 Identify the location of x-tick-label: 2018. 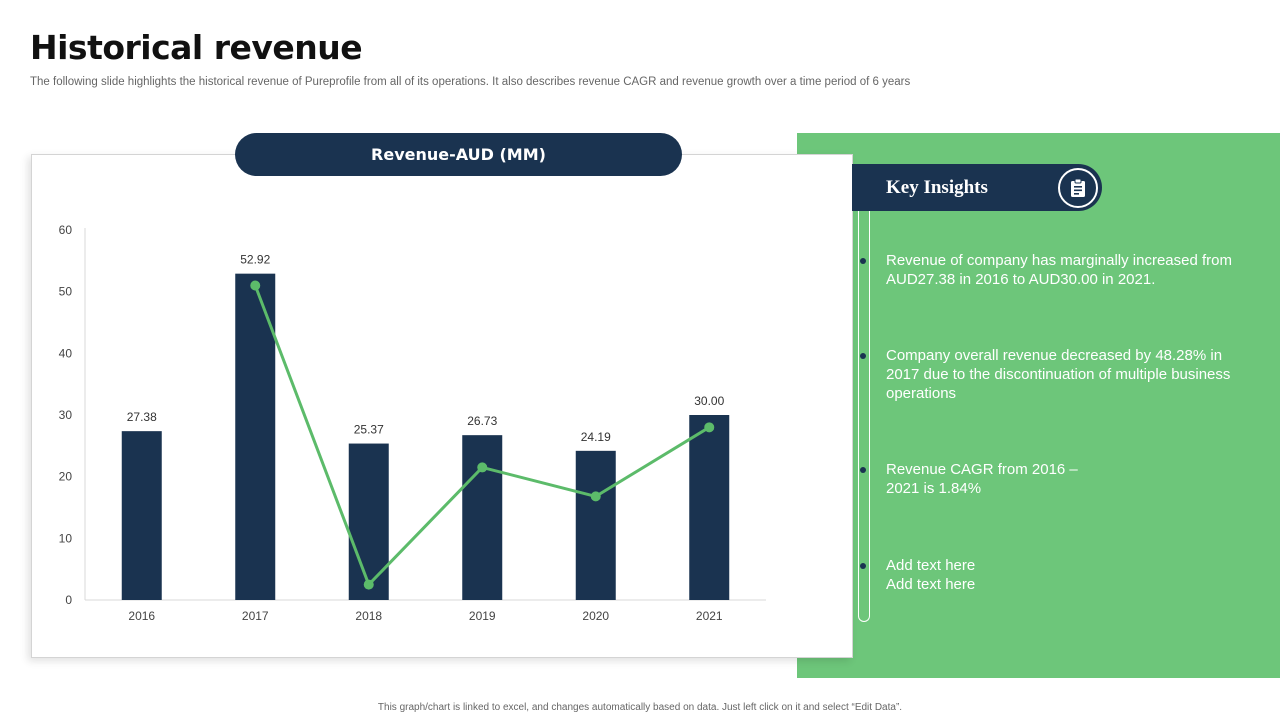
(368, 616).